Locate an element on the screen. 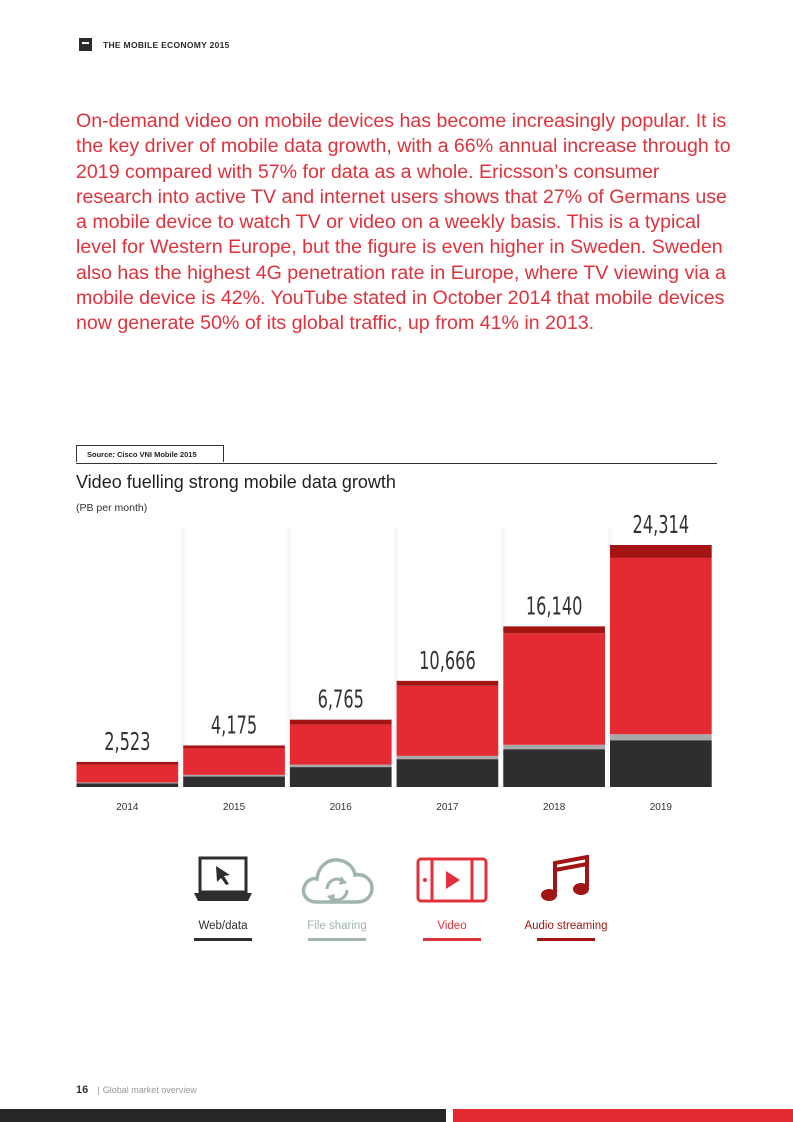 Image resolution: width=793 pixels, height=1122 pixels. video-player-icon is located at coordinates (452, 880).